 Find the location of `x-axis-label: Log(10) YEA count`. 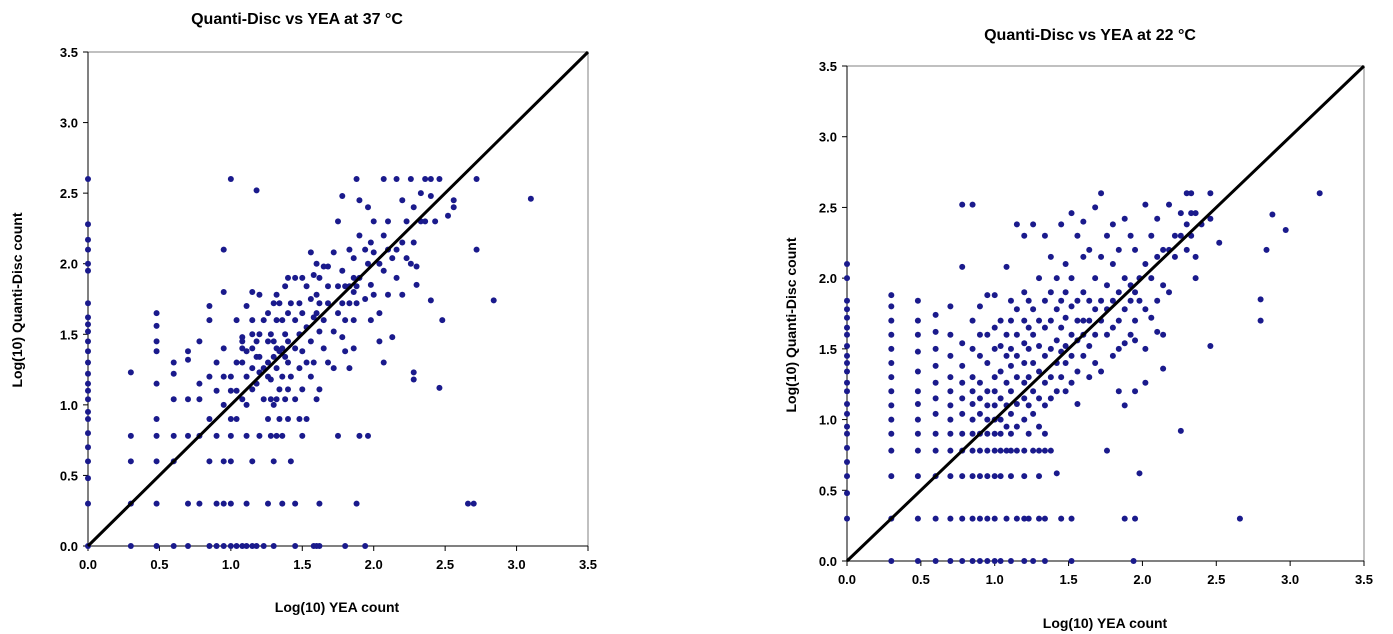

x-axis-label: Log(10) YEA count is located at coordinates (337, 607).